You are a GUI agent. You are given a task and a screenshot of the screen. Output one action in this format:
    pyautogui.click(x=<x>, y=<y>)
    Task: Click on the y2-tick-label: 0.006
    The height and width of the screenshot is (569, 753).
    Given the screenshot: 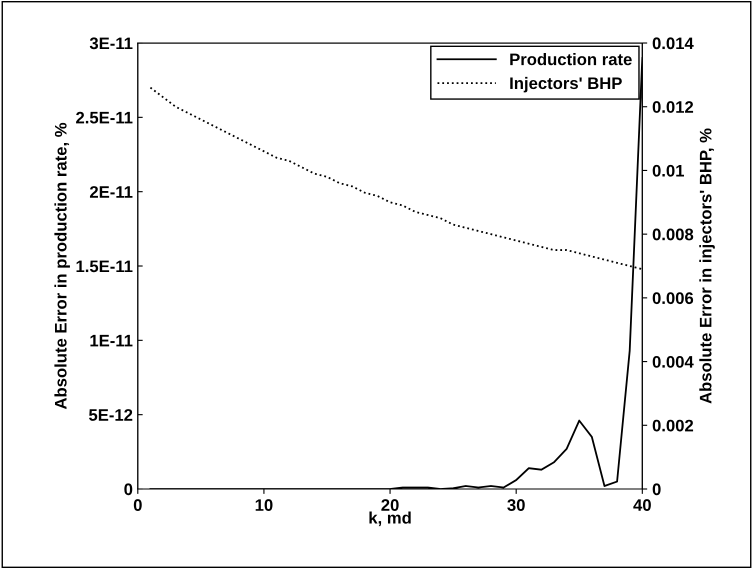 What is the action you would take?
    pyautogui.click(x=673, y=298)
    